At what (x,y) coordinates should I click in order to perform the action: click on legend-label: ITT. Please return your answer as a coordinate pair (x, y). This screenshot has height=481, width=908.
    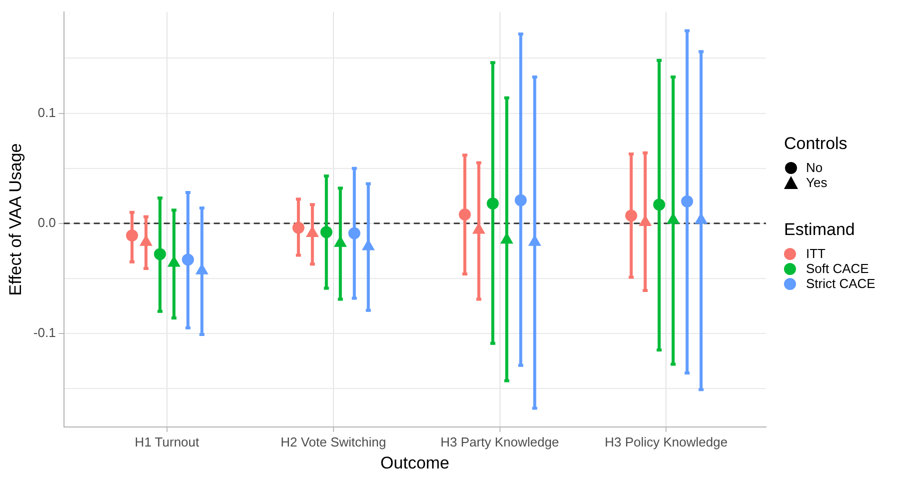
    Looking at the image, I should click on (816, 253).